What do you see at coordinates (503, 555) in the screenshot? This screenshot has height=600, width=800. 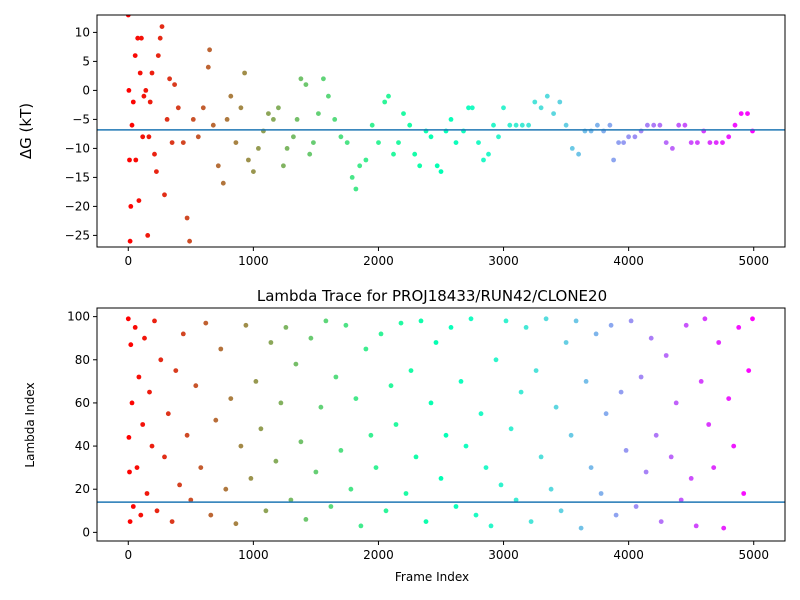 I see `lambda-x-tick-label: 3000` at bounding box center [503, 555].